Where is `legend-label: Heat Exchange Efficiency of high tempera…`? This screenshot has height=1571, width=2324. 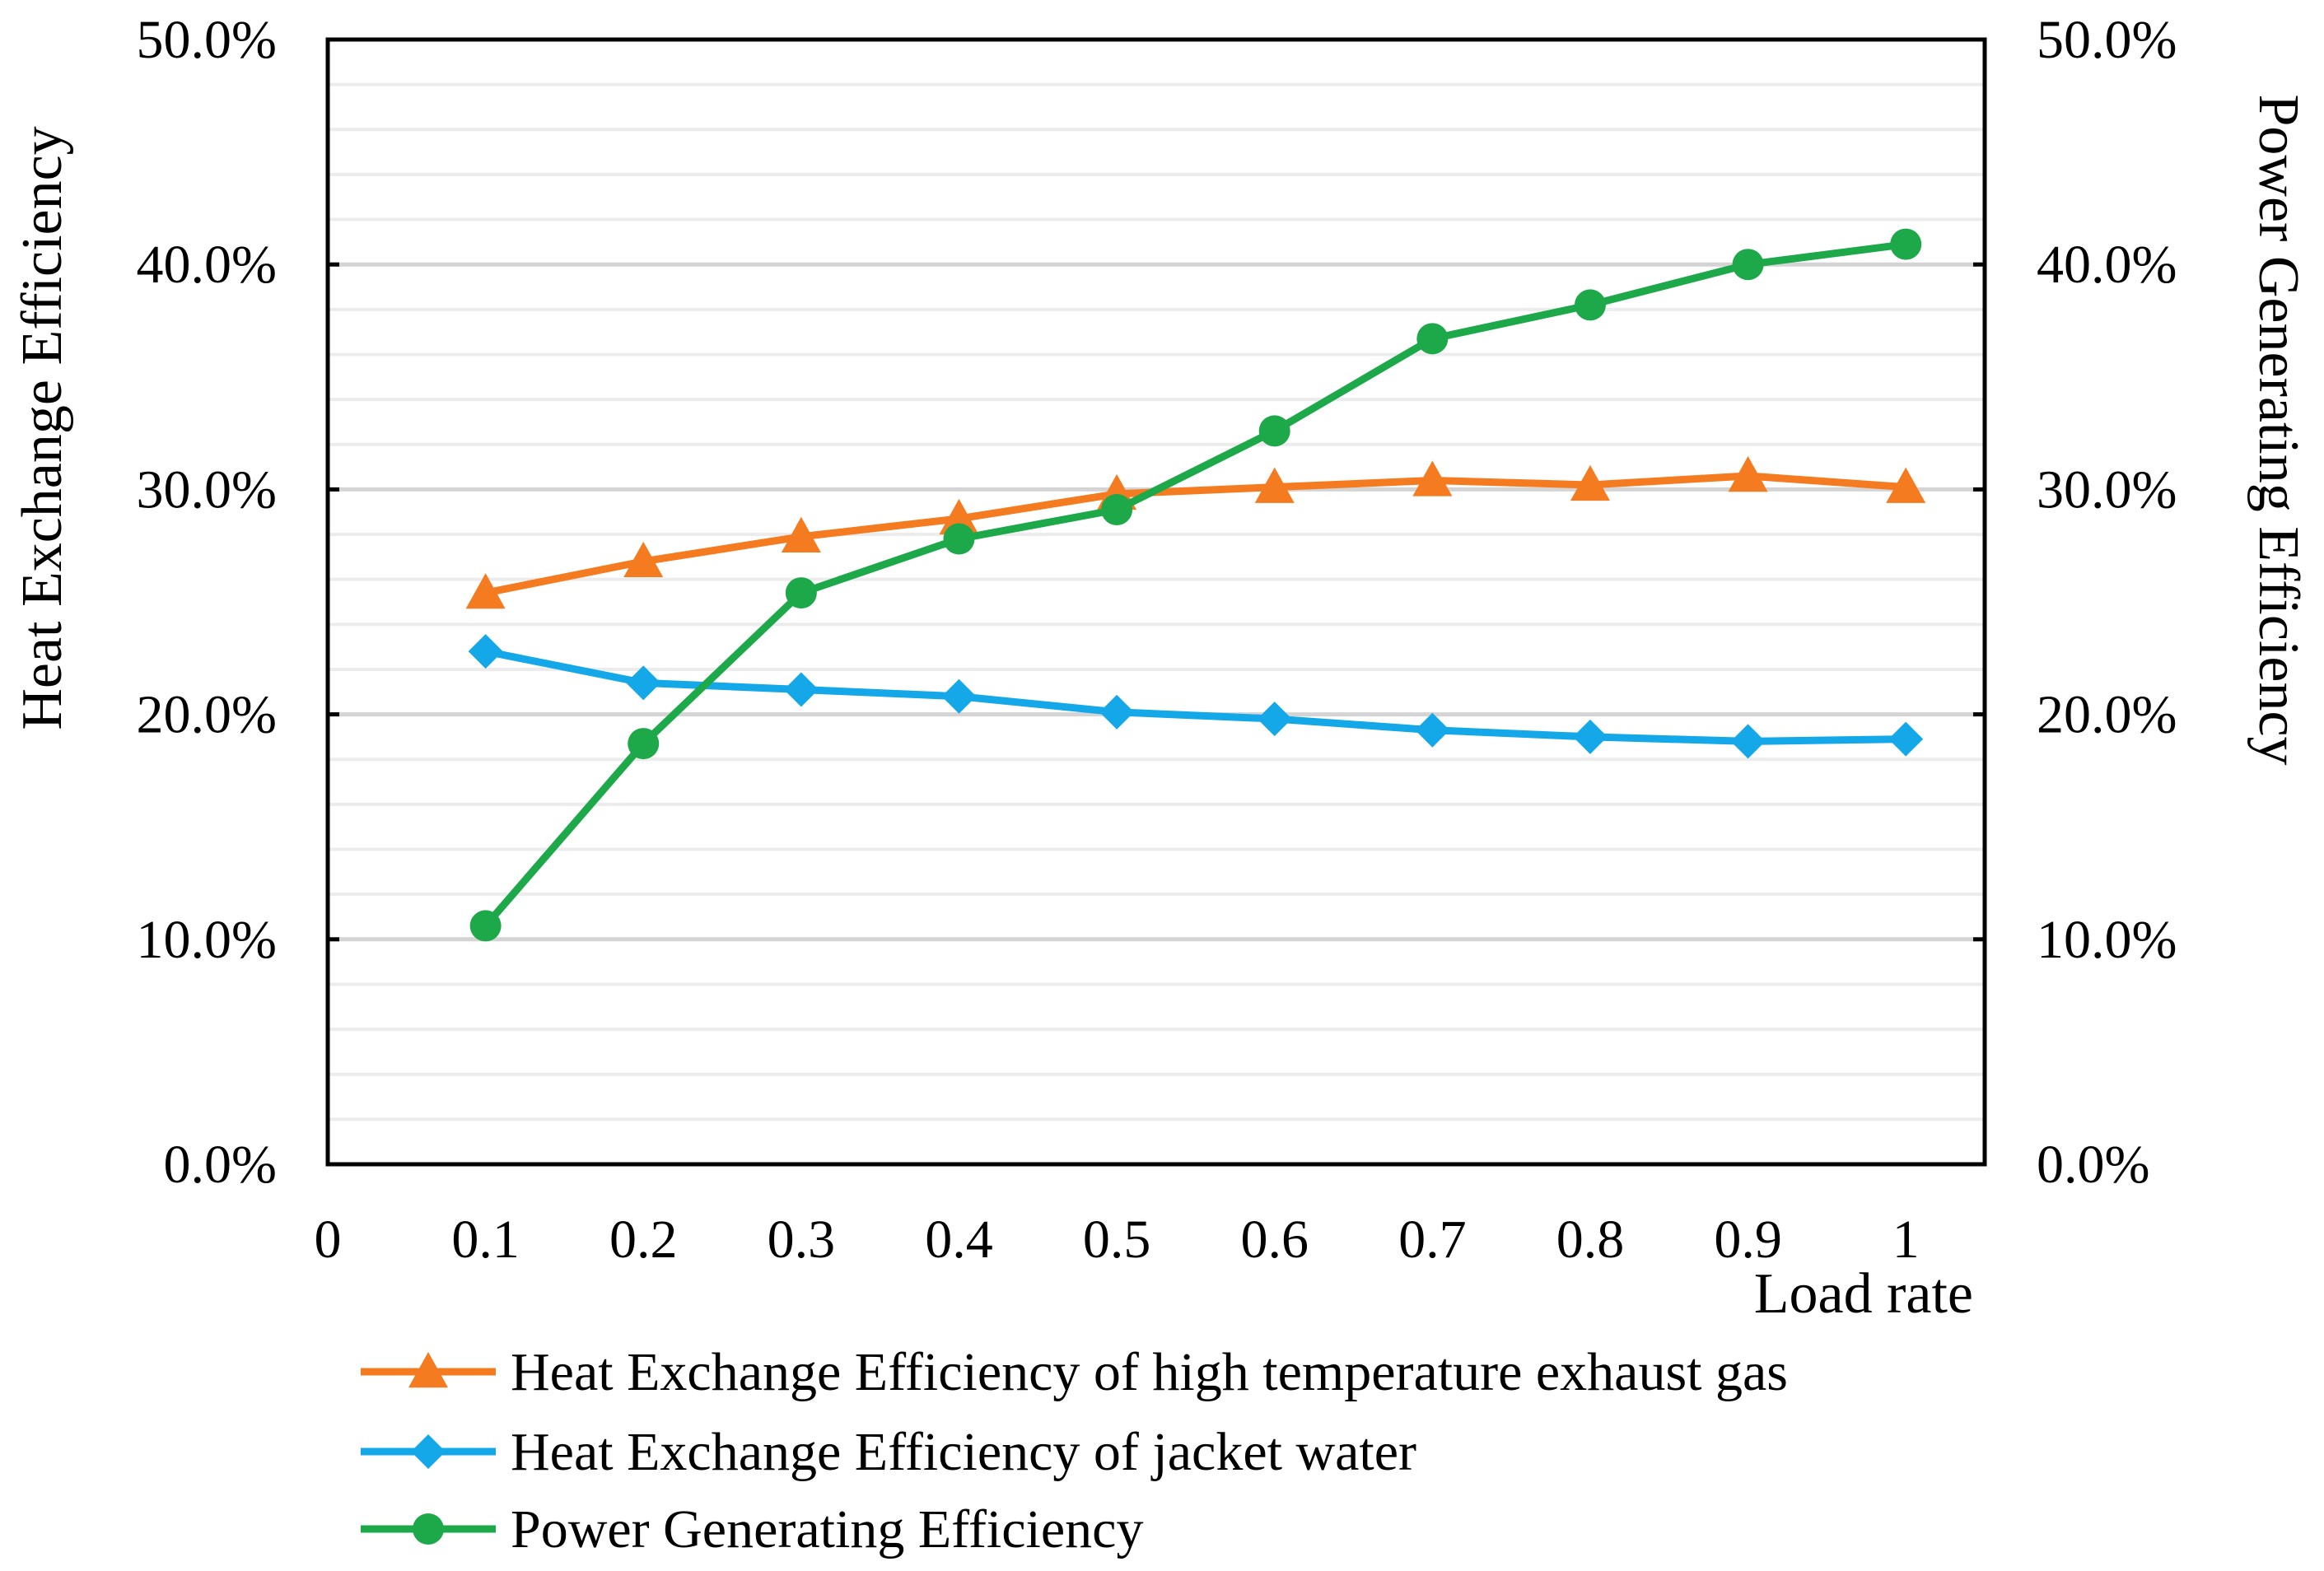 legend-label: Heat Exchange Efficiency of high tempera… is located at coordinates (1149, 1372).